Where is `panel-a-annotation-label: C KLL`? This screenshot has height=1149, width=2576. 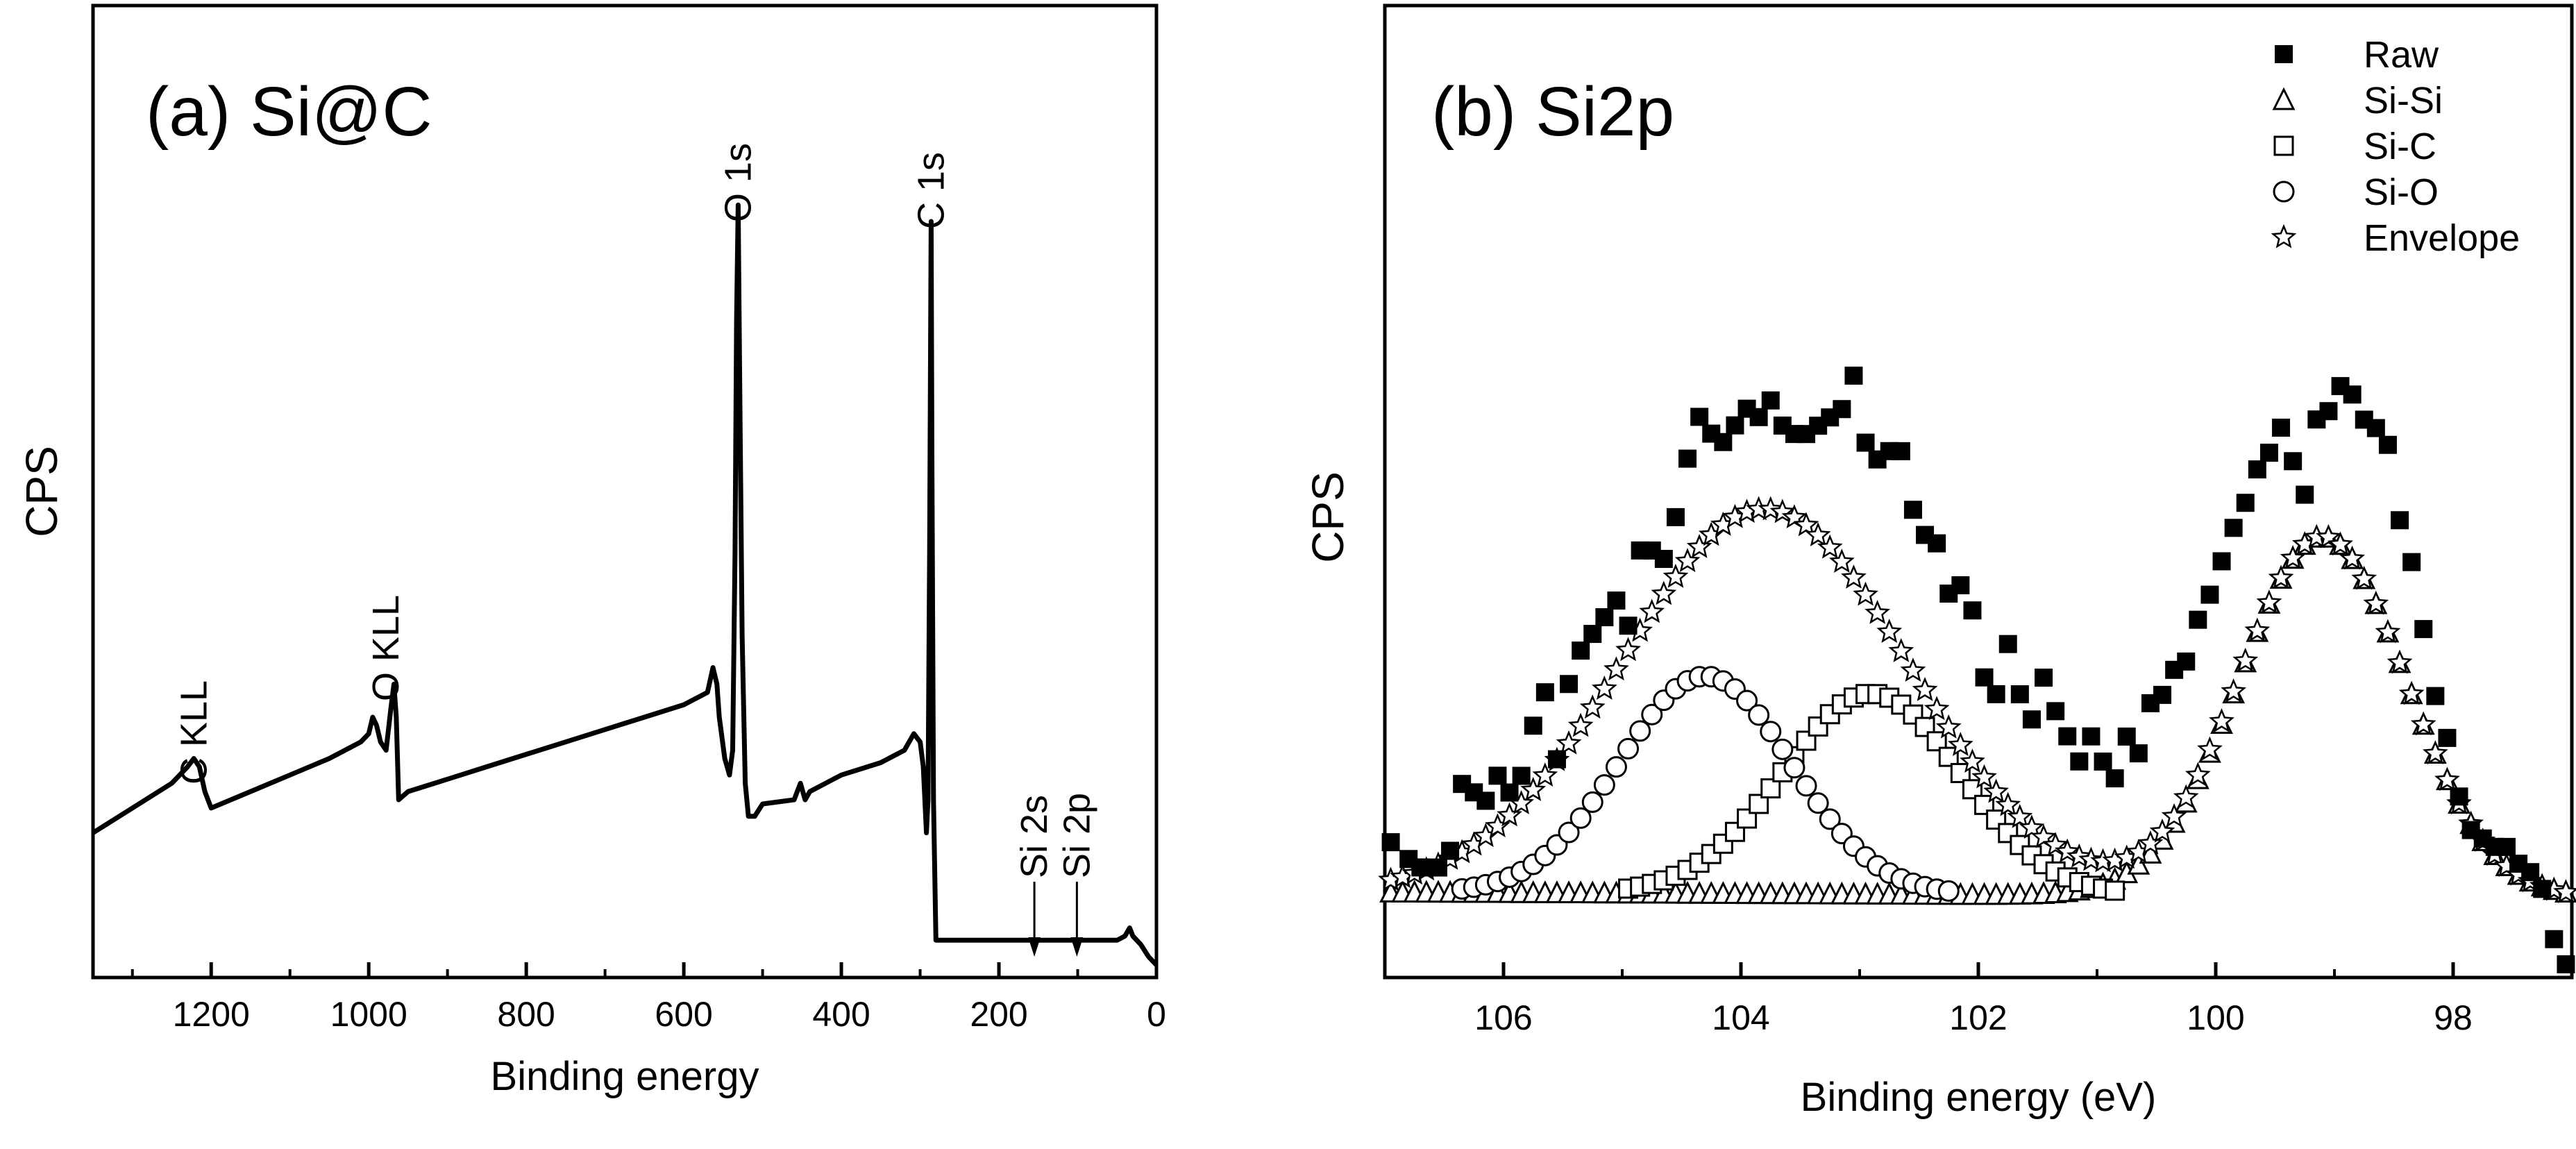
panel-a-annotation-label: C KLL is located at coordinates (193, 733).